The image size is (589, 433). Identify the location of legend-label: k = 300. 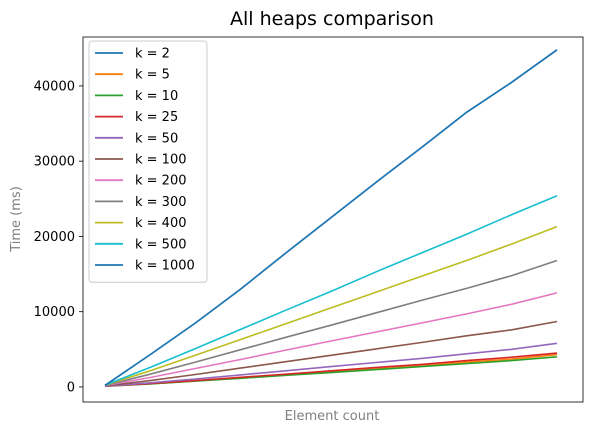
(161, 202).